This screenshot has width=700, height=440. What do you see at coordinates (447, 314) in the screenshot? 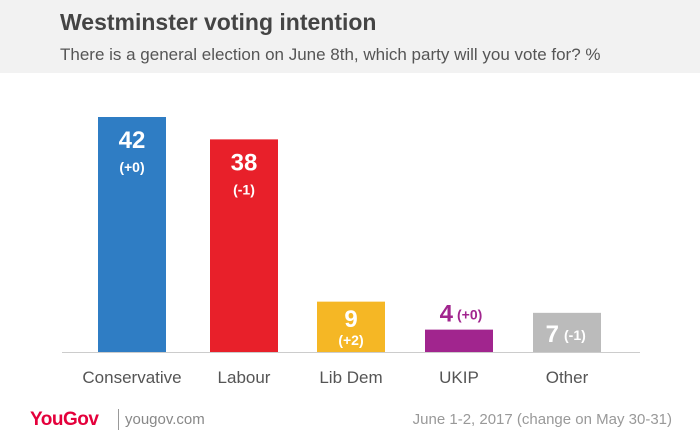
I see `data-label: 4` at bounding box center [447, 314].